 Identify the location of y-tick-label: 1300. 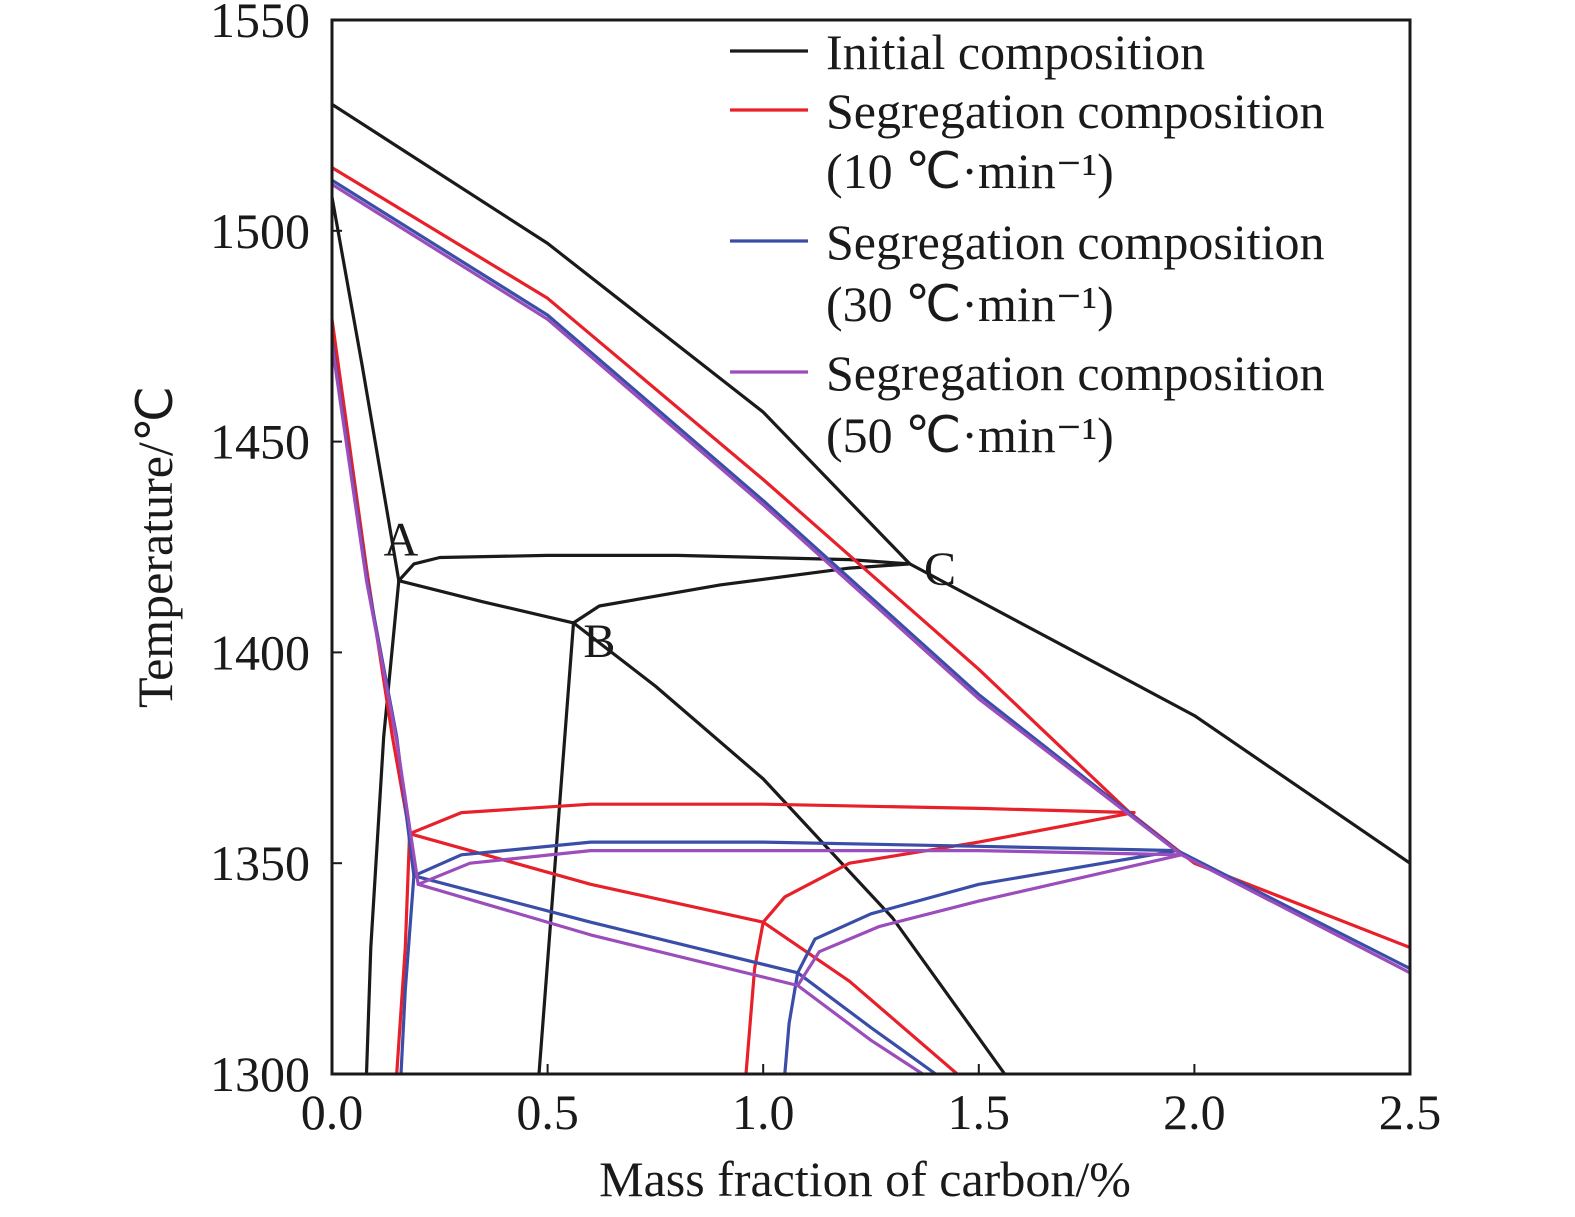
(260, 1074).